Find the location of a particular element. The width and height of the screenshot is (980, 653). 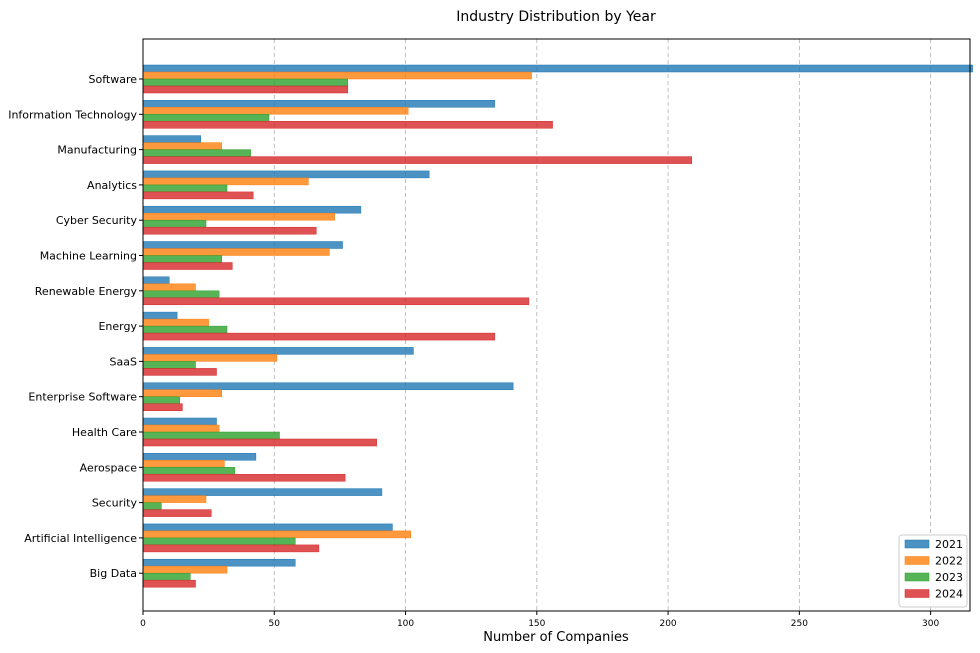

bar-2023-saas is located at coordinates (169, 365).